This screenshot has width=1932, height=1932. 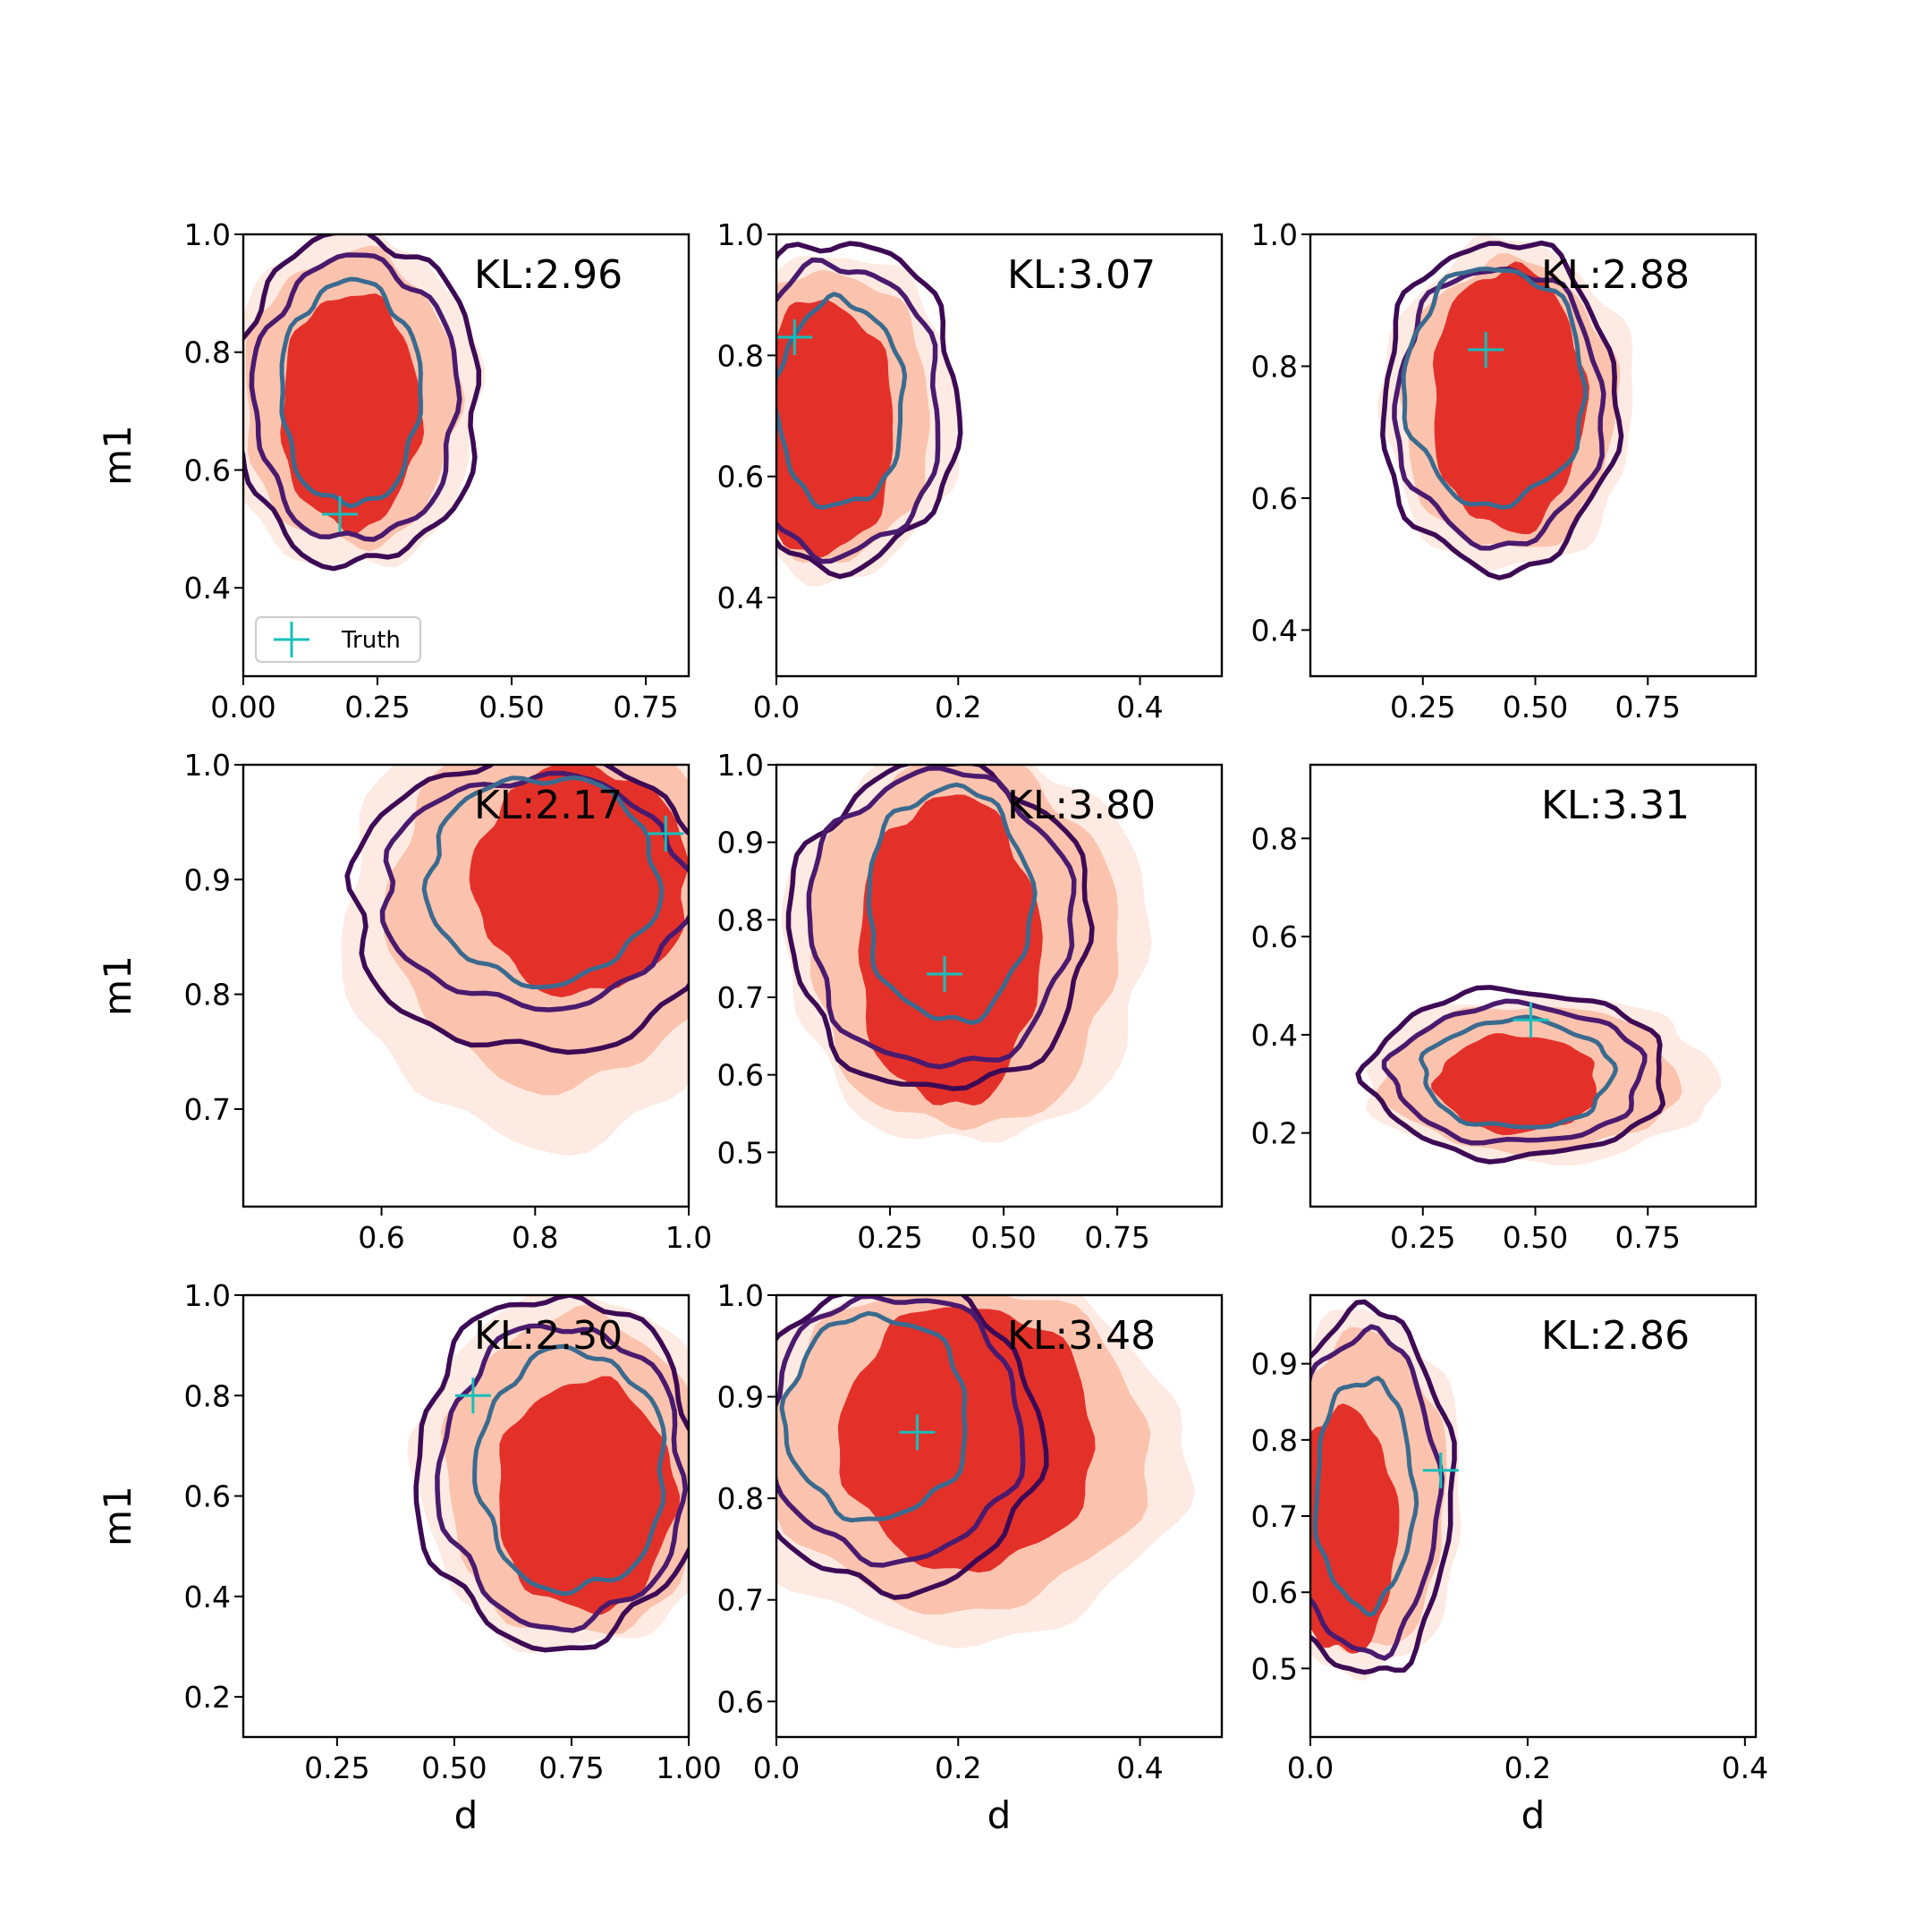 What do you see at coordinates (1615, 805) in the screenshot?
I see `kl-annotation: KL:3.31` at bounding box center [1615, 805].